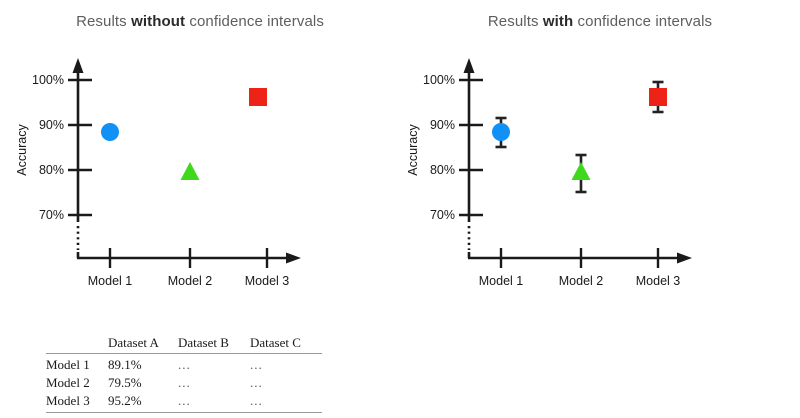 The height and width of the screenshot is (418, 800). Describe the element at coordinates (158, 21) in the screenshot. I see `panel-left-title-emphasis: without` at that location.